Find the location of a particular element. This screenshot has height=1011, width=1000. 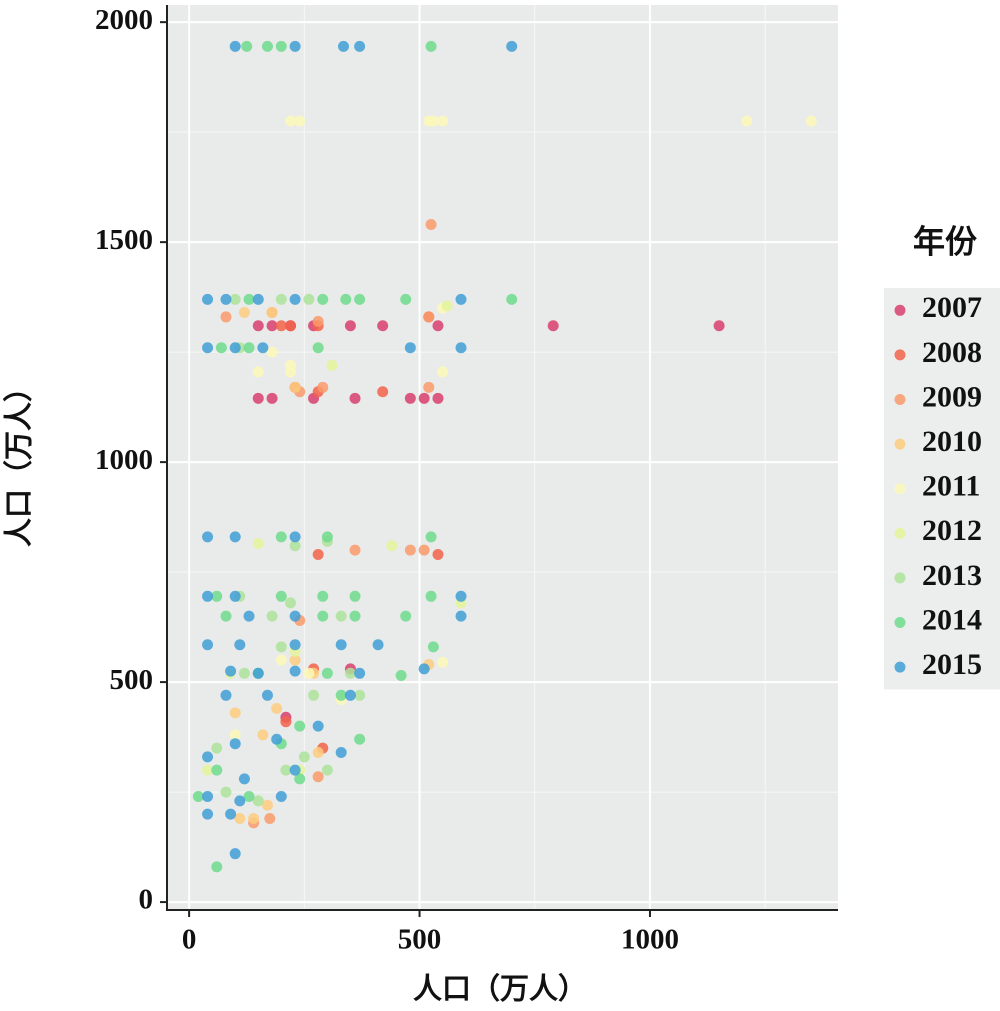

legend-label: 2012 is located at coordinates (952, 530).